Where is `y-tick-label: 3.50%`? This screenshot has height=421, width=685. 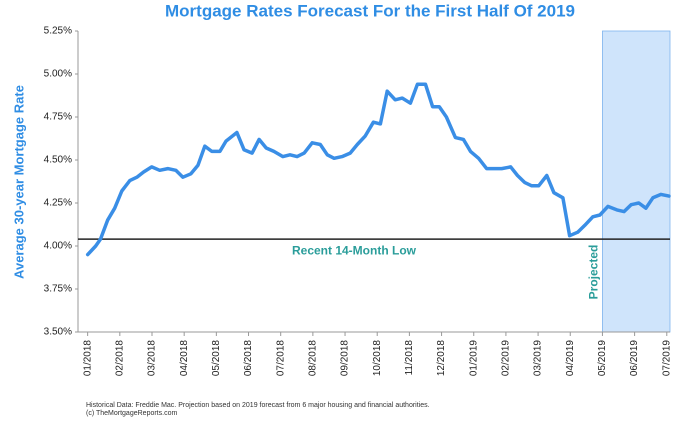
y-tick-label: 3.50% is located at coordinates (58, 332).